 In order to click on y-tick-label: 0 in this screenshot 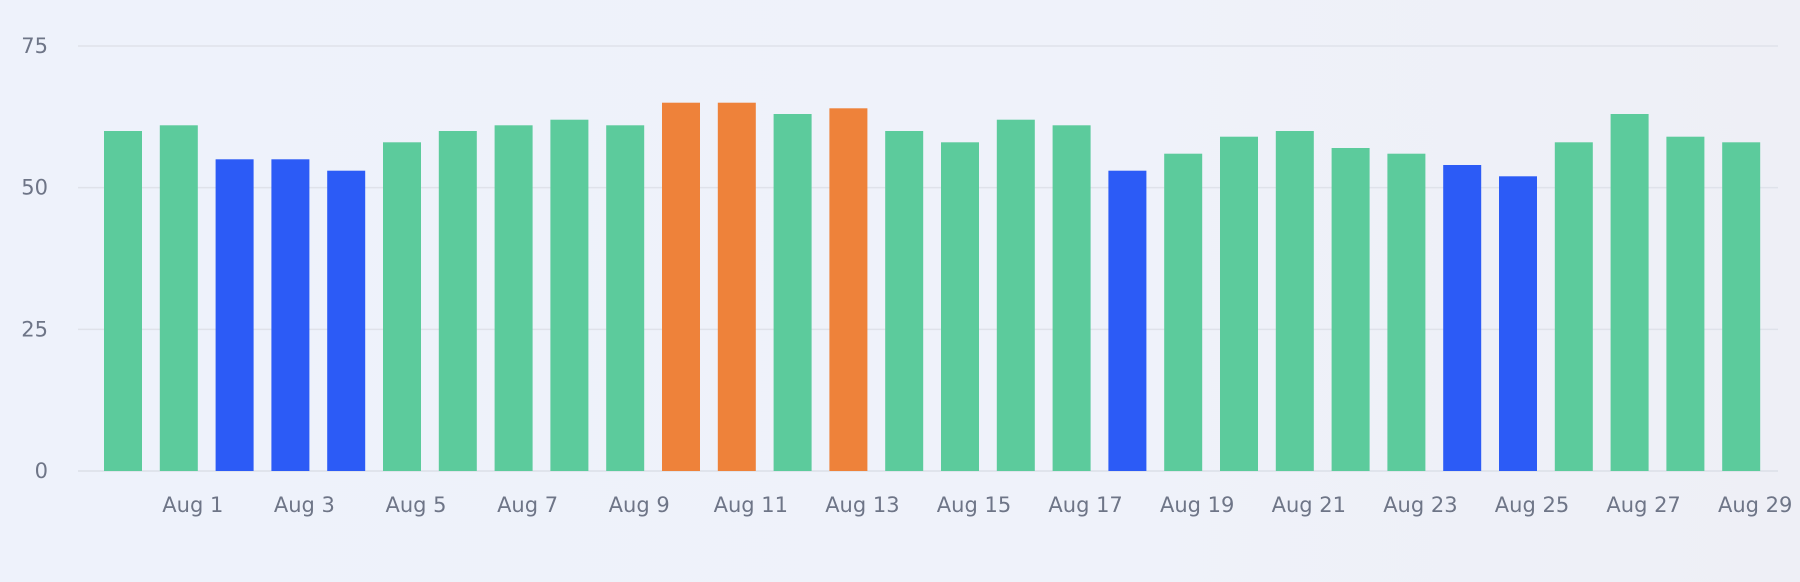, I will do `click(41, 471)`.